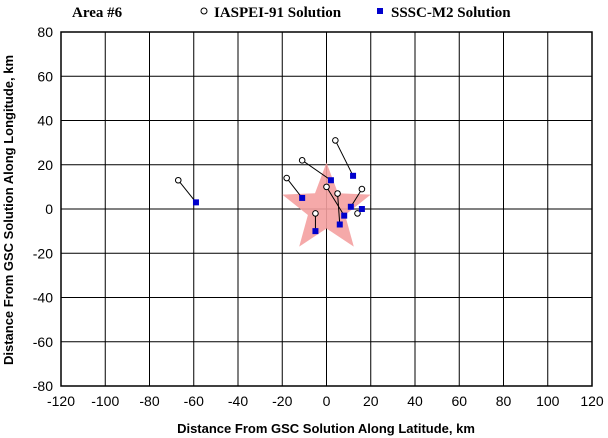 Image resolution: width=608 pixels, height=438 pixels. I want to click on x-tick-label: 0, so click(327, 401).